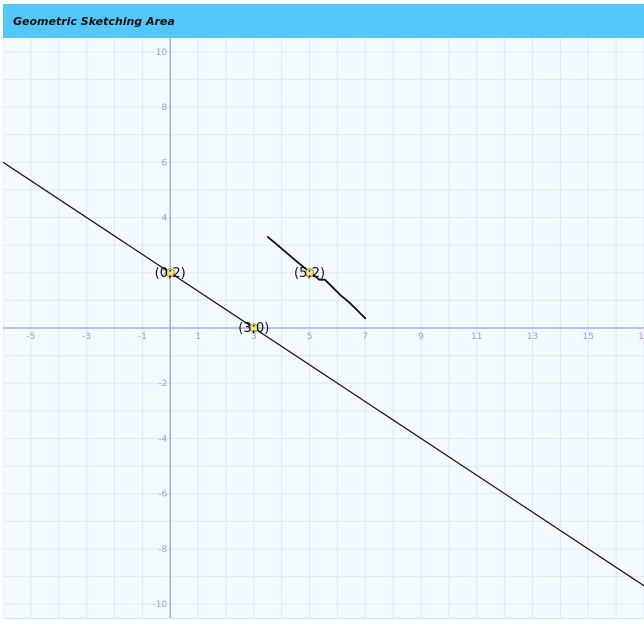 The height and width of the screenshot is (621, 644). Describe the element at coordinates (323, 21) in the screenshot. I see `title-bar: Geometric Sketching Area` at that location.